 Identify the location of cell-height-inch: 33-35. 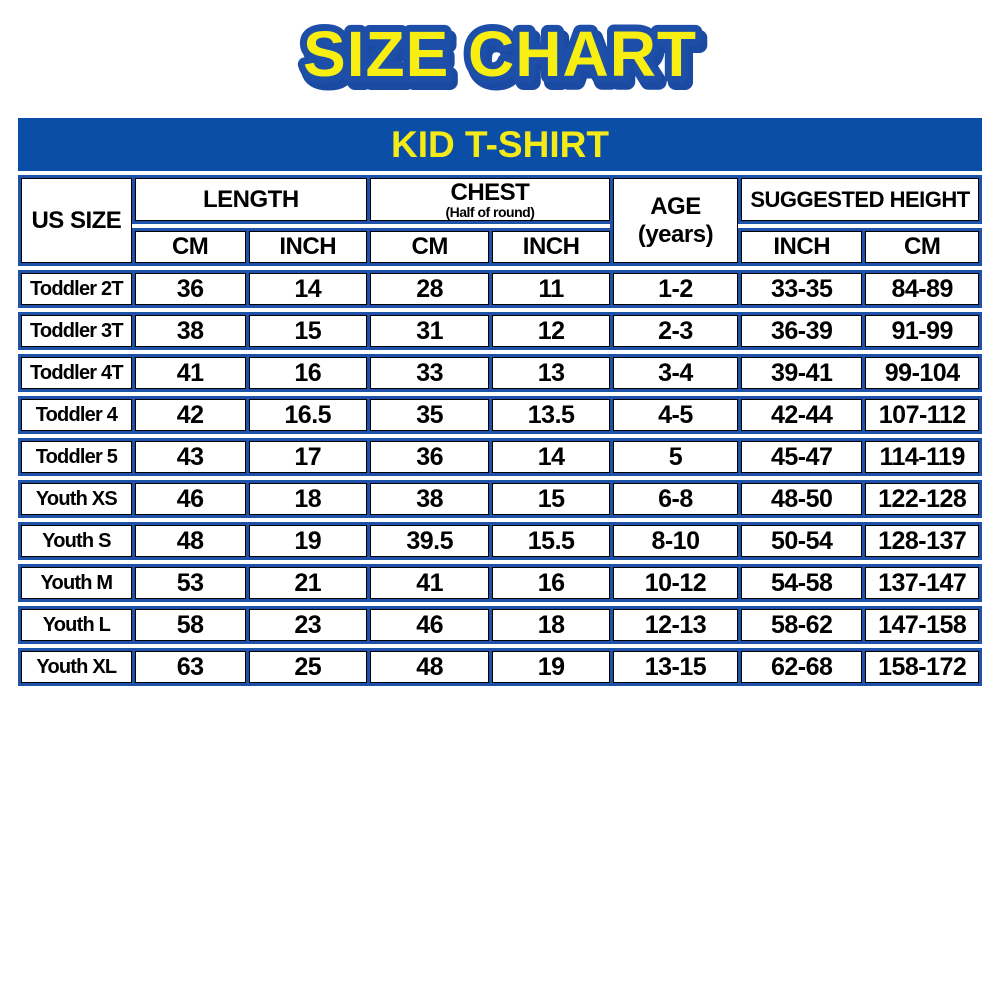
(800, 289).